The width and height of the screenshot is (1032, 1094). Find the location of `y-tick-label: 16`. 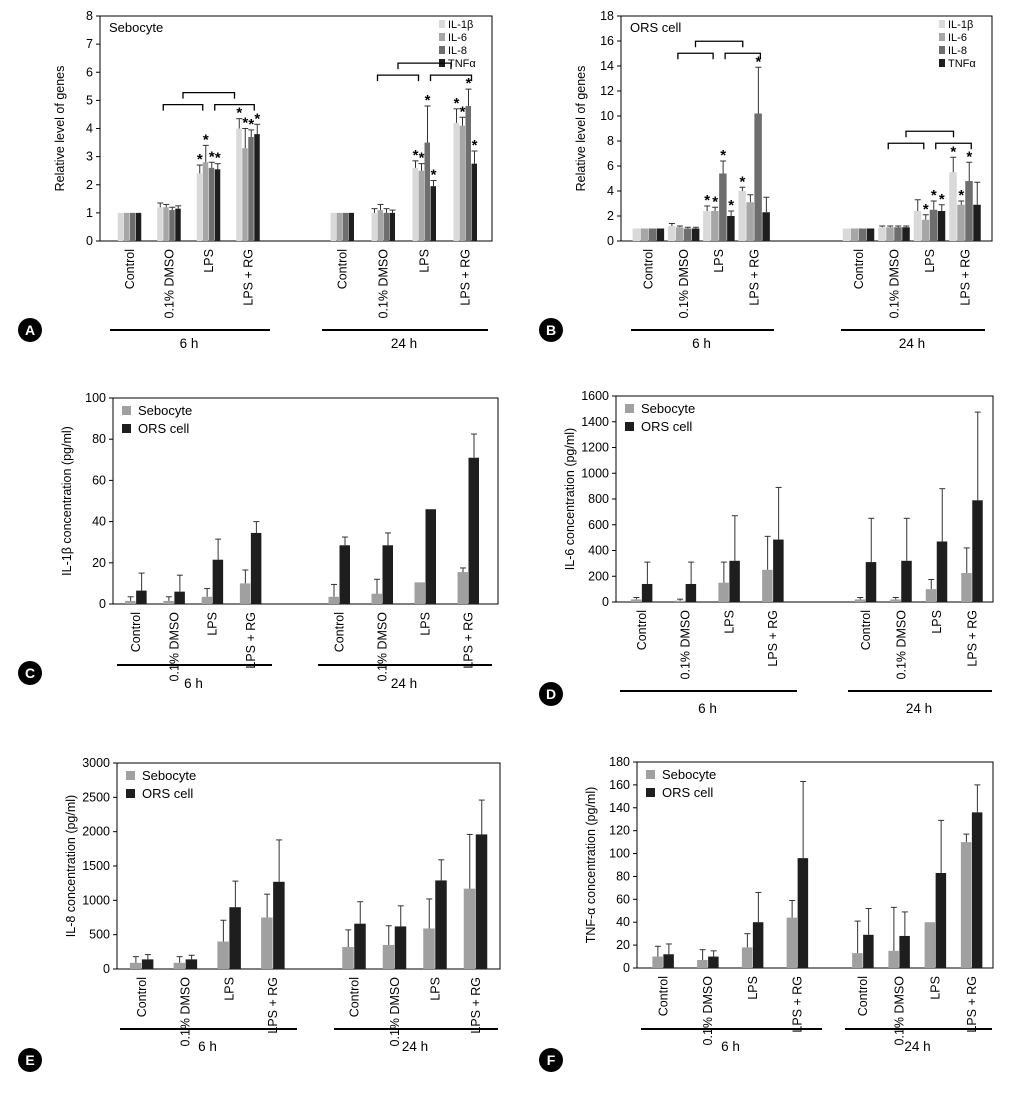

y-tick-label: 16 is located at coordinates (607, 41).